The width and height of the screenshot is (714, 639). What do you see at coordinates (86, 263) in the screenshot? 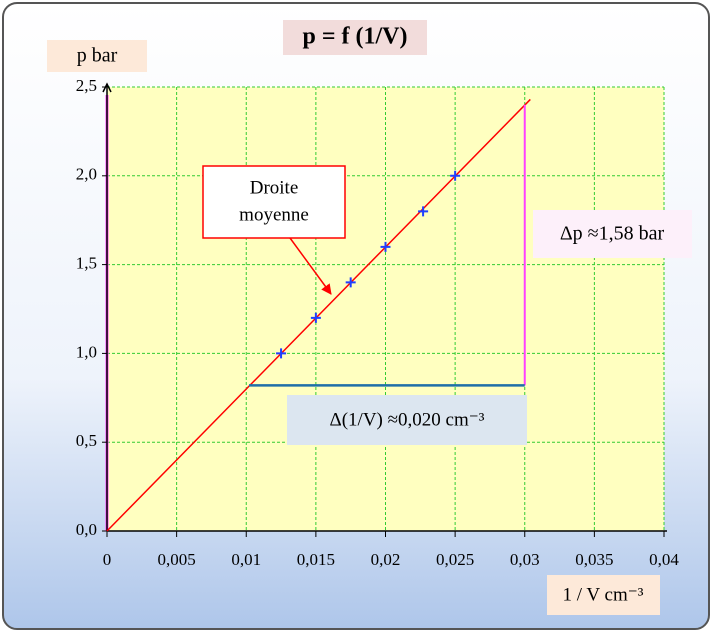
I see `y-tick-label: 1,5` at bounding box center [86, 263].